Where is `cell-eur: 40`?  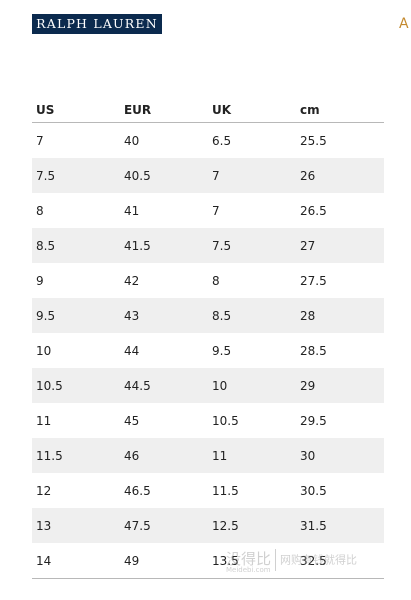
cell-eur: 40 is located at coordinates (131, 140).